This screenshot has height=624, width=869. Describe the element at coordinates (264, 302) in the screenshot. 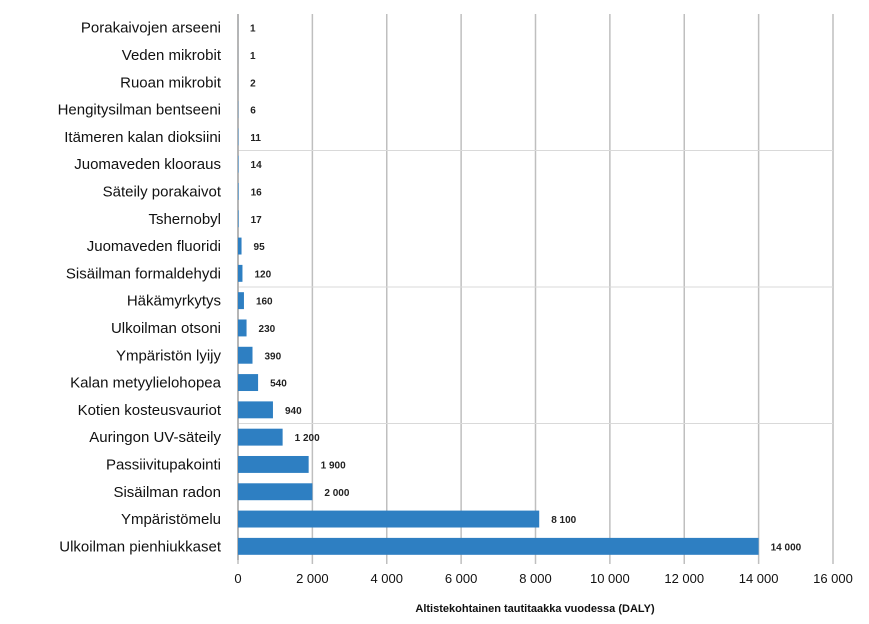

I see `data-label: 160` at that location.